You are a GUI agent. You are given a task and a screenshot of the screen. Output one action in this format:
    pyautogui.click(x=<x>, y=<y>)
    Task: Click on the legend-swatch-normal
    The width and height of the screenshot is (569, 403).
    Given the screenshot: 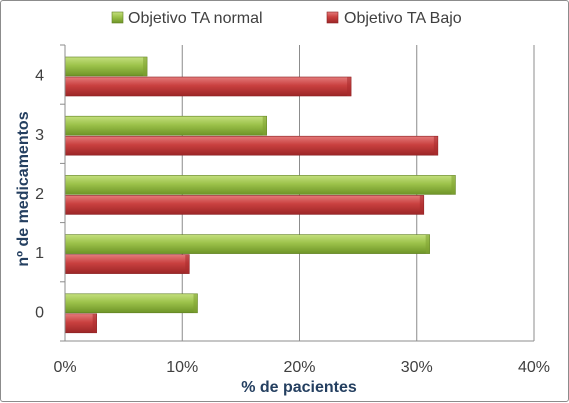 What is the action you would take?
    pyautogui.click(x=117, y=17)
    